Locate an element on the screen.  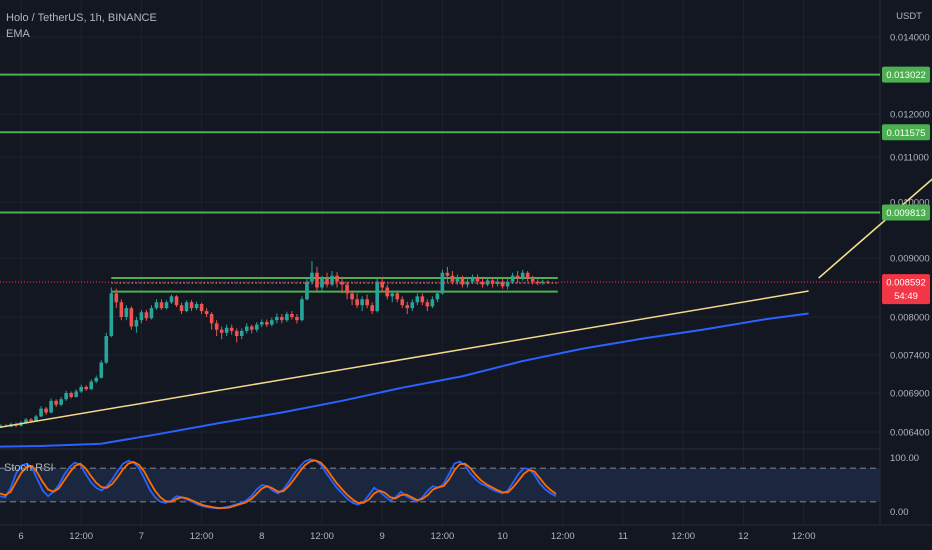
level-price-text: 0.013022 is located at coordinates (906, 75).